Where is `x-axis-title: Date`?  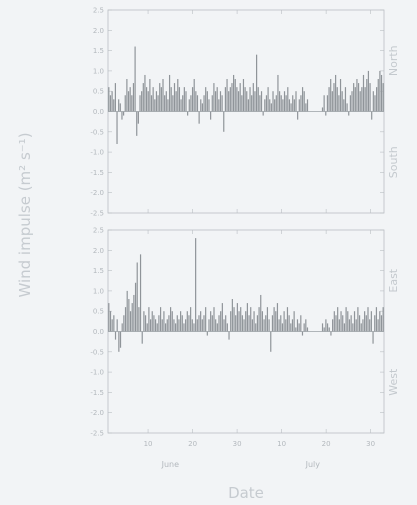 x-axis-title: Date is located at coordinates (246, 493).